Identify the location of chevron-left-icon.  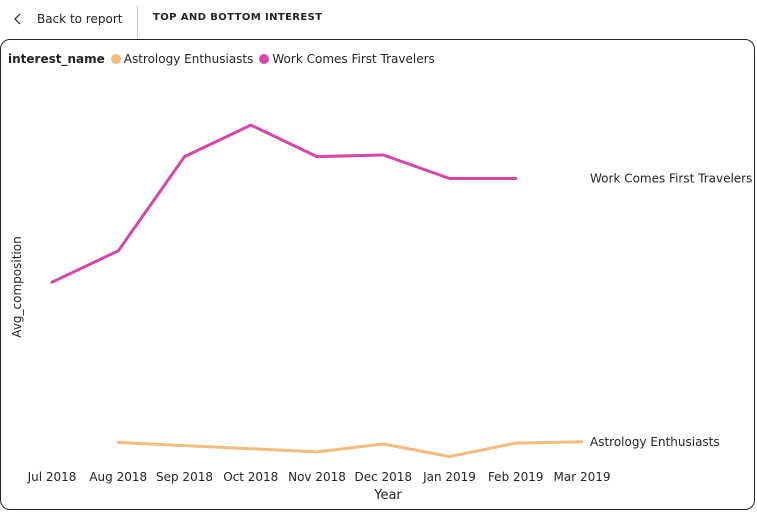
(18, 19).